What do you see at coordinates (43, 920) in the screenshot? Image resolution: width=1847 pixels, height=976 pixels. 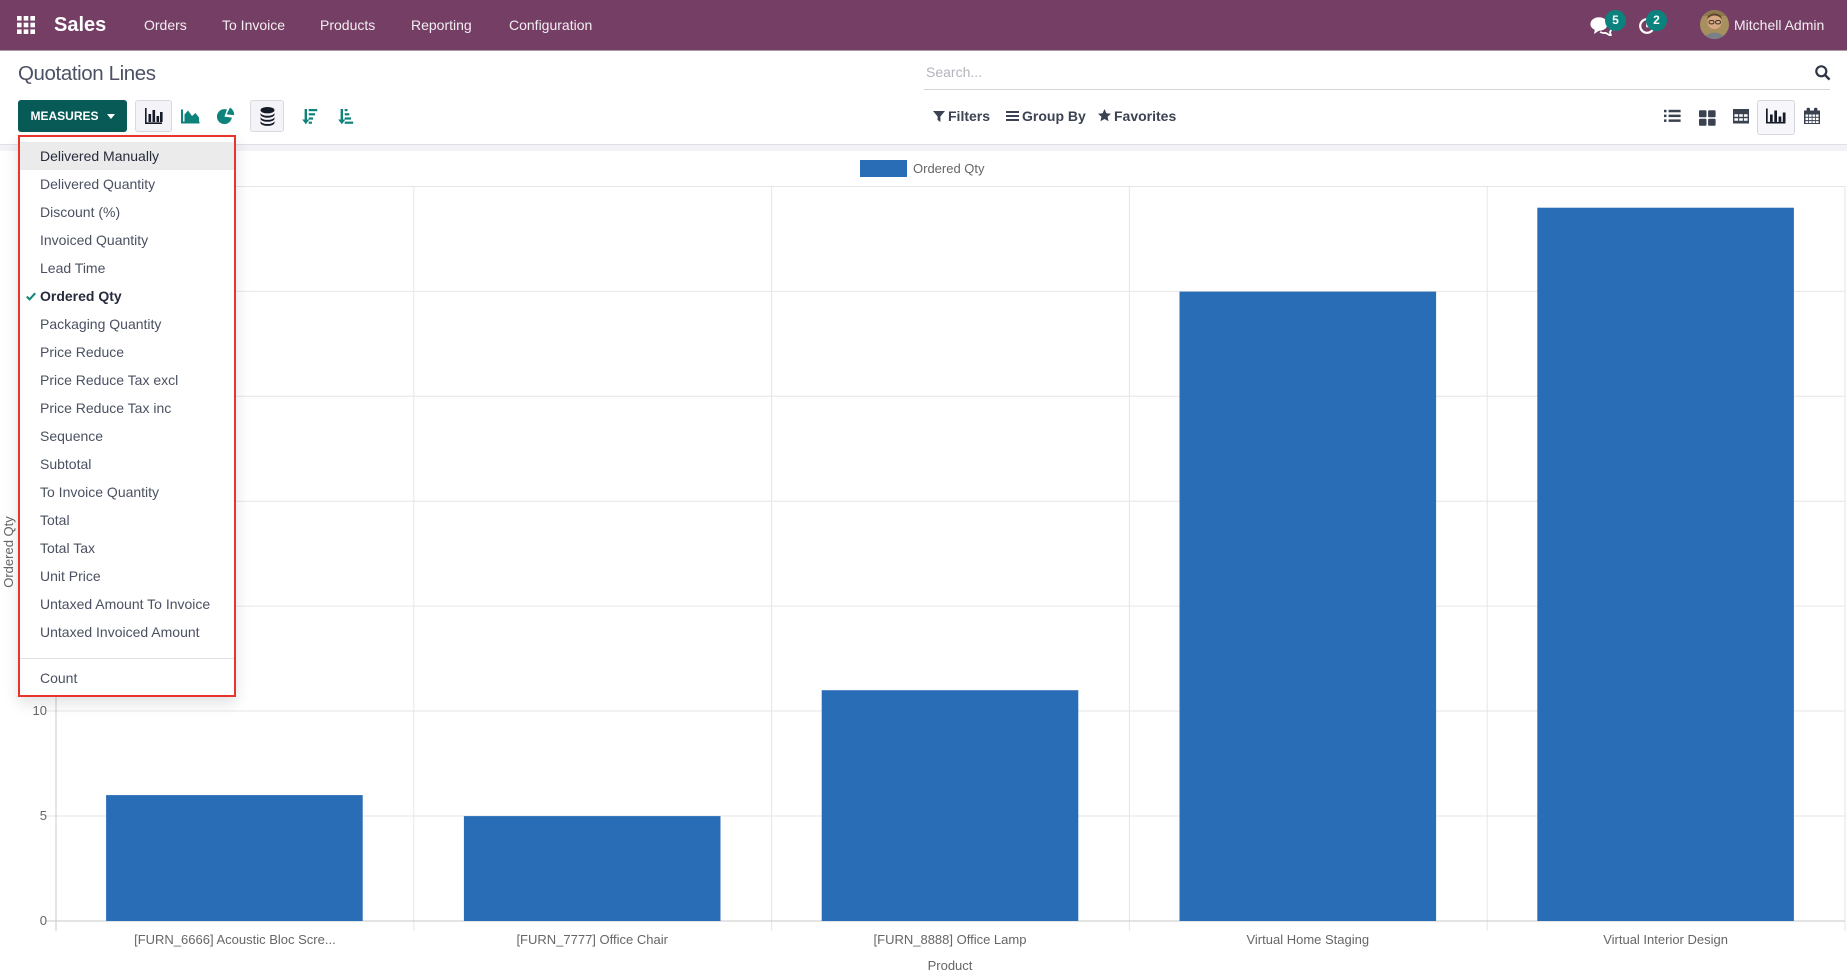 I see `svg-text: 0` at bounding box center [43, 920].